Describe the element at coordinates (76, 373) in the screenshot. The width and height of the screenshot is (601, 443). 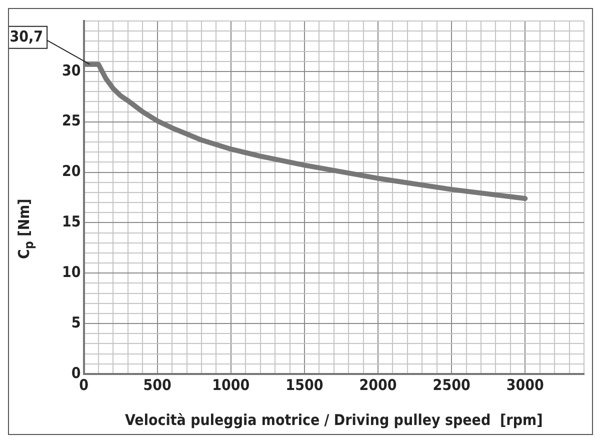
I see `y-tick-label: 0` at that location.